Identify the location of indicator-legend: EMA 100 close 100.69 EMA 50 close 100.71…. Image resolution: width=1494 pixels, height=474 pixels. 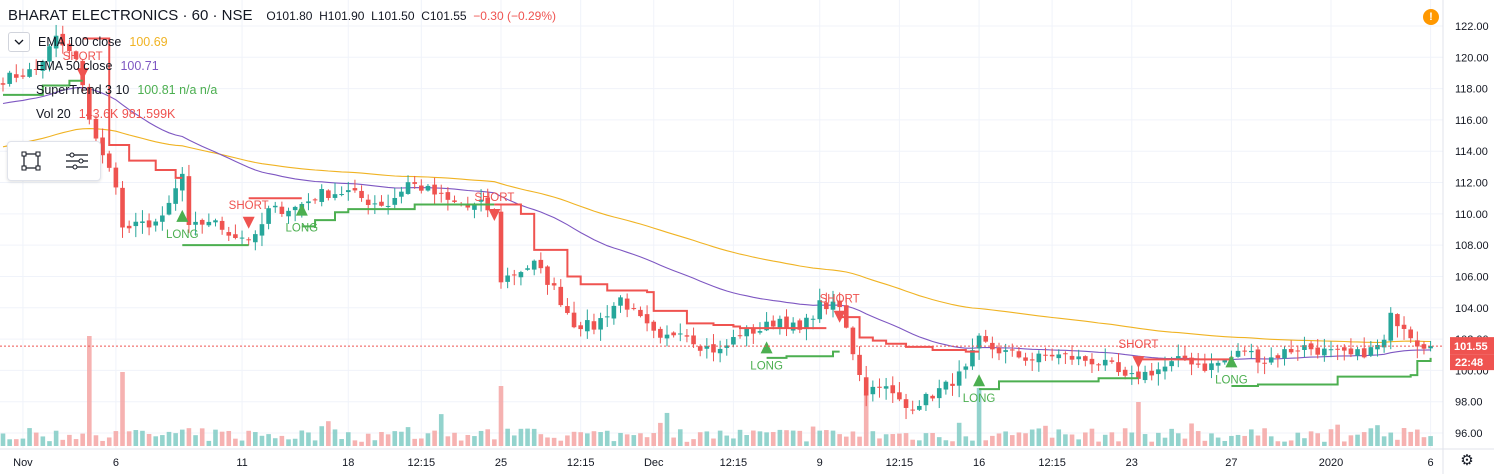
(112, 78).